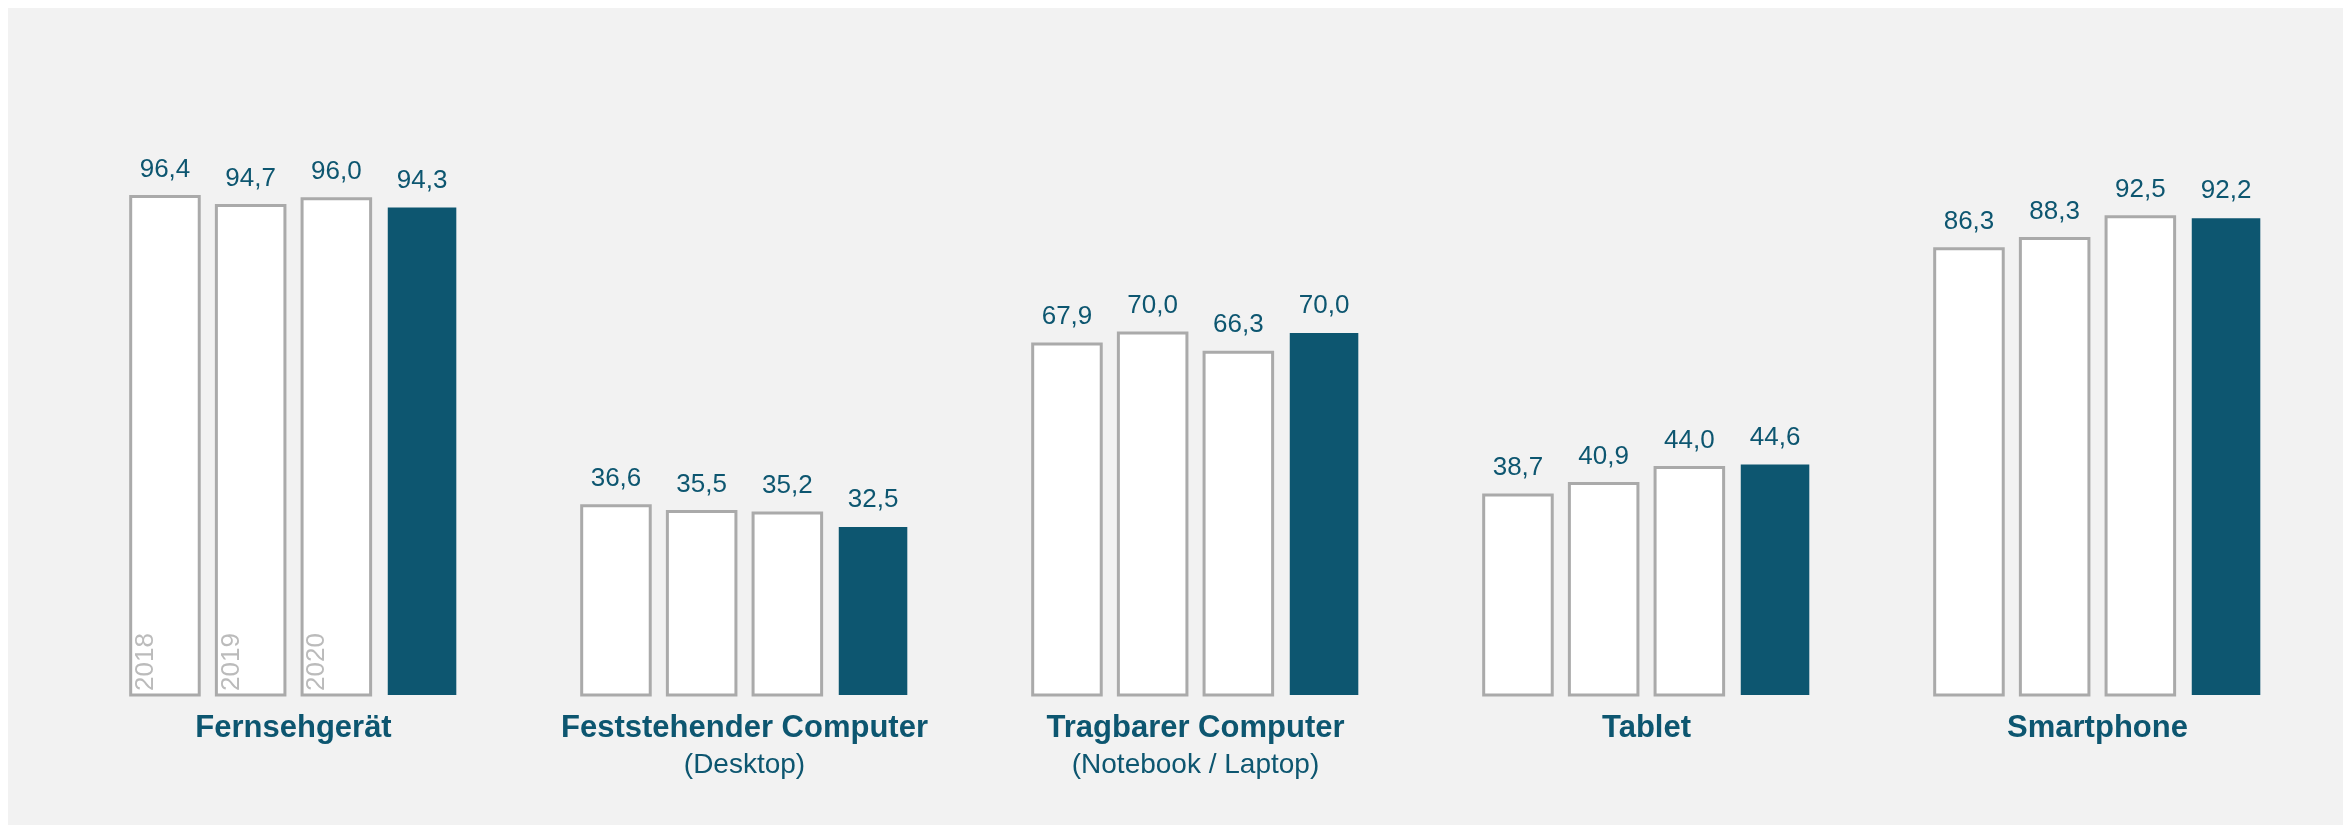  Describe the element at coordinates (1603, 454) in the screenshot. I see `data-label: 40,9` at that location.